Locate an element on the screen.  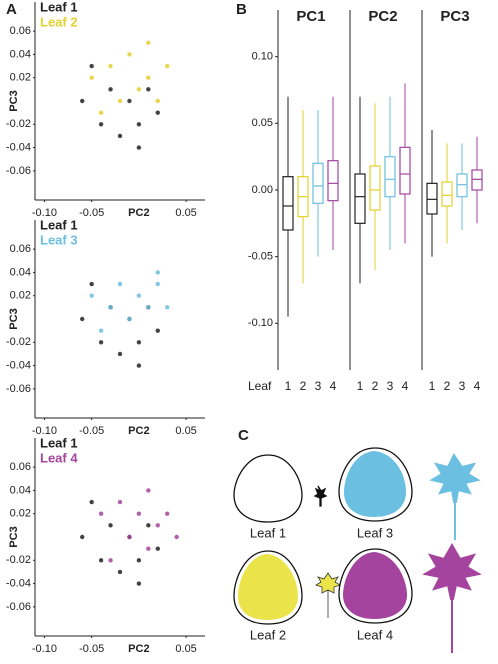
chart-title: PC2 is located at coordinates (382, 16).